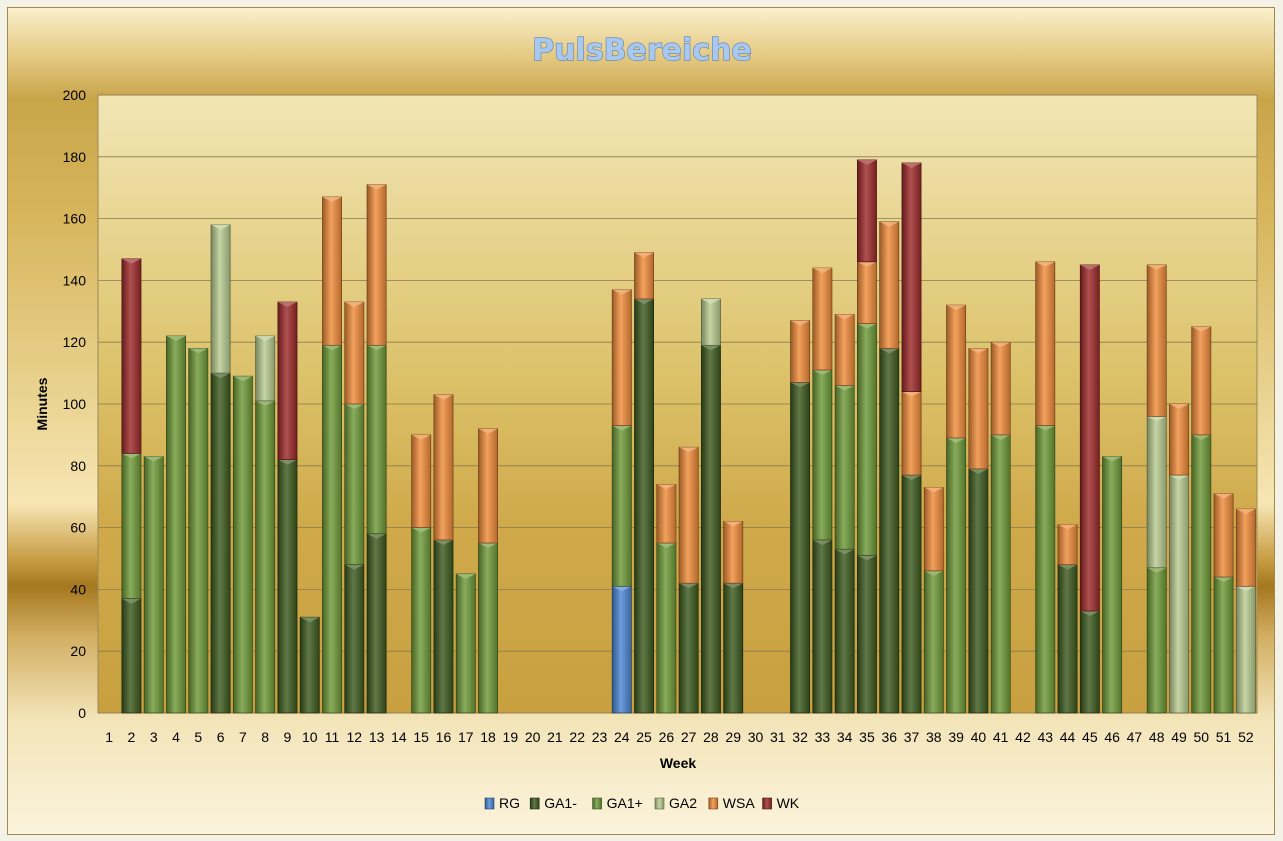 Image resolution: width=1283 pixels, height=841 pixels. What do you see at coordinates (625, 803) in the screenshot?
I see `legend-label: GA1+` at bounding box center [625, 803].